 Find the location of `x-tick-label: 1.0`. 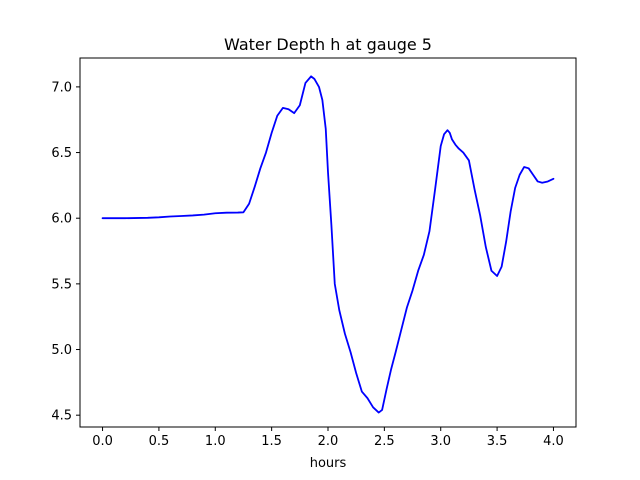

x-tick-label: 1.0 is located at coordinates (215, 441).